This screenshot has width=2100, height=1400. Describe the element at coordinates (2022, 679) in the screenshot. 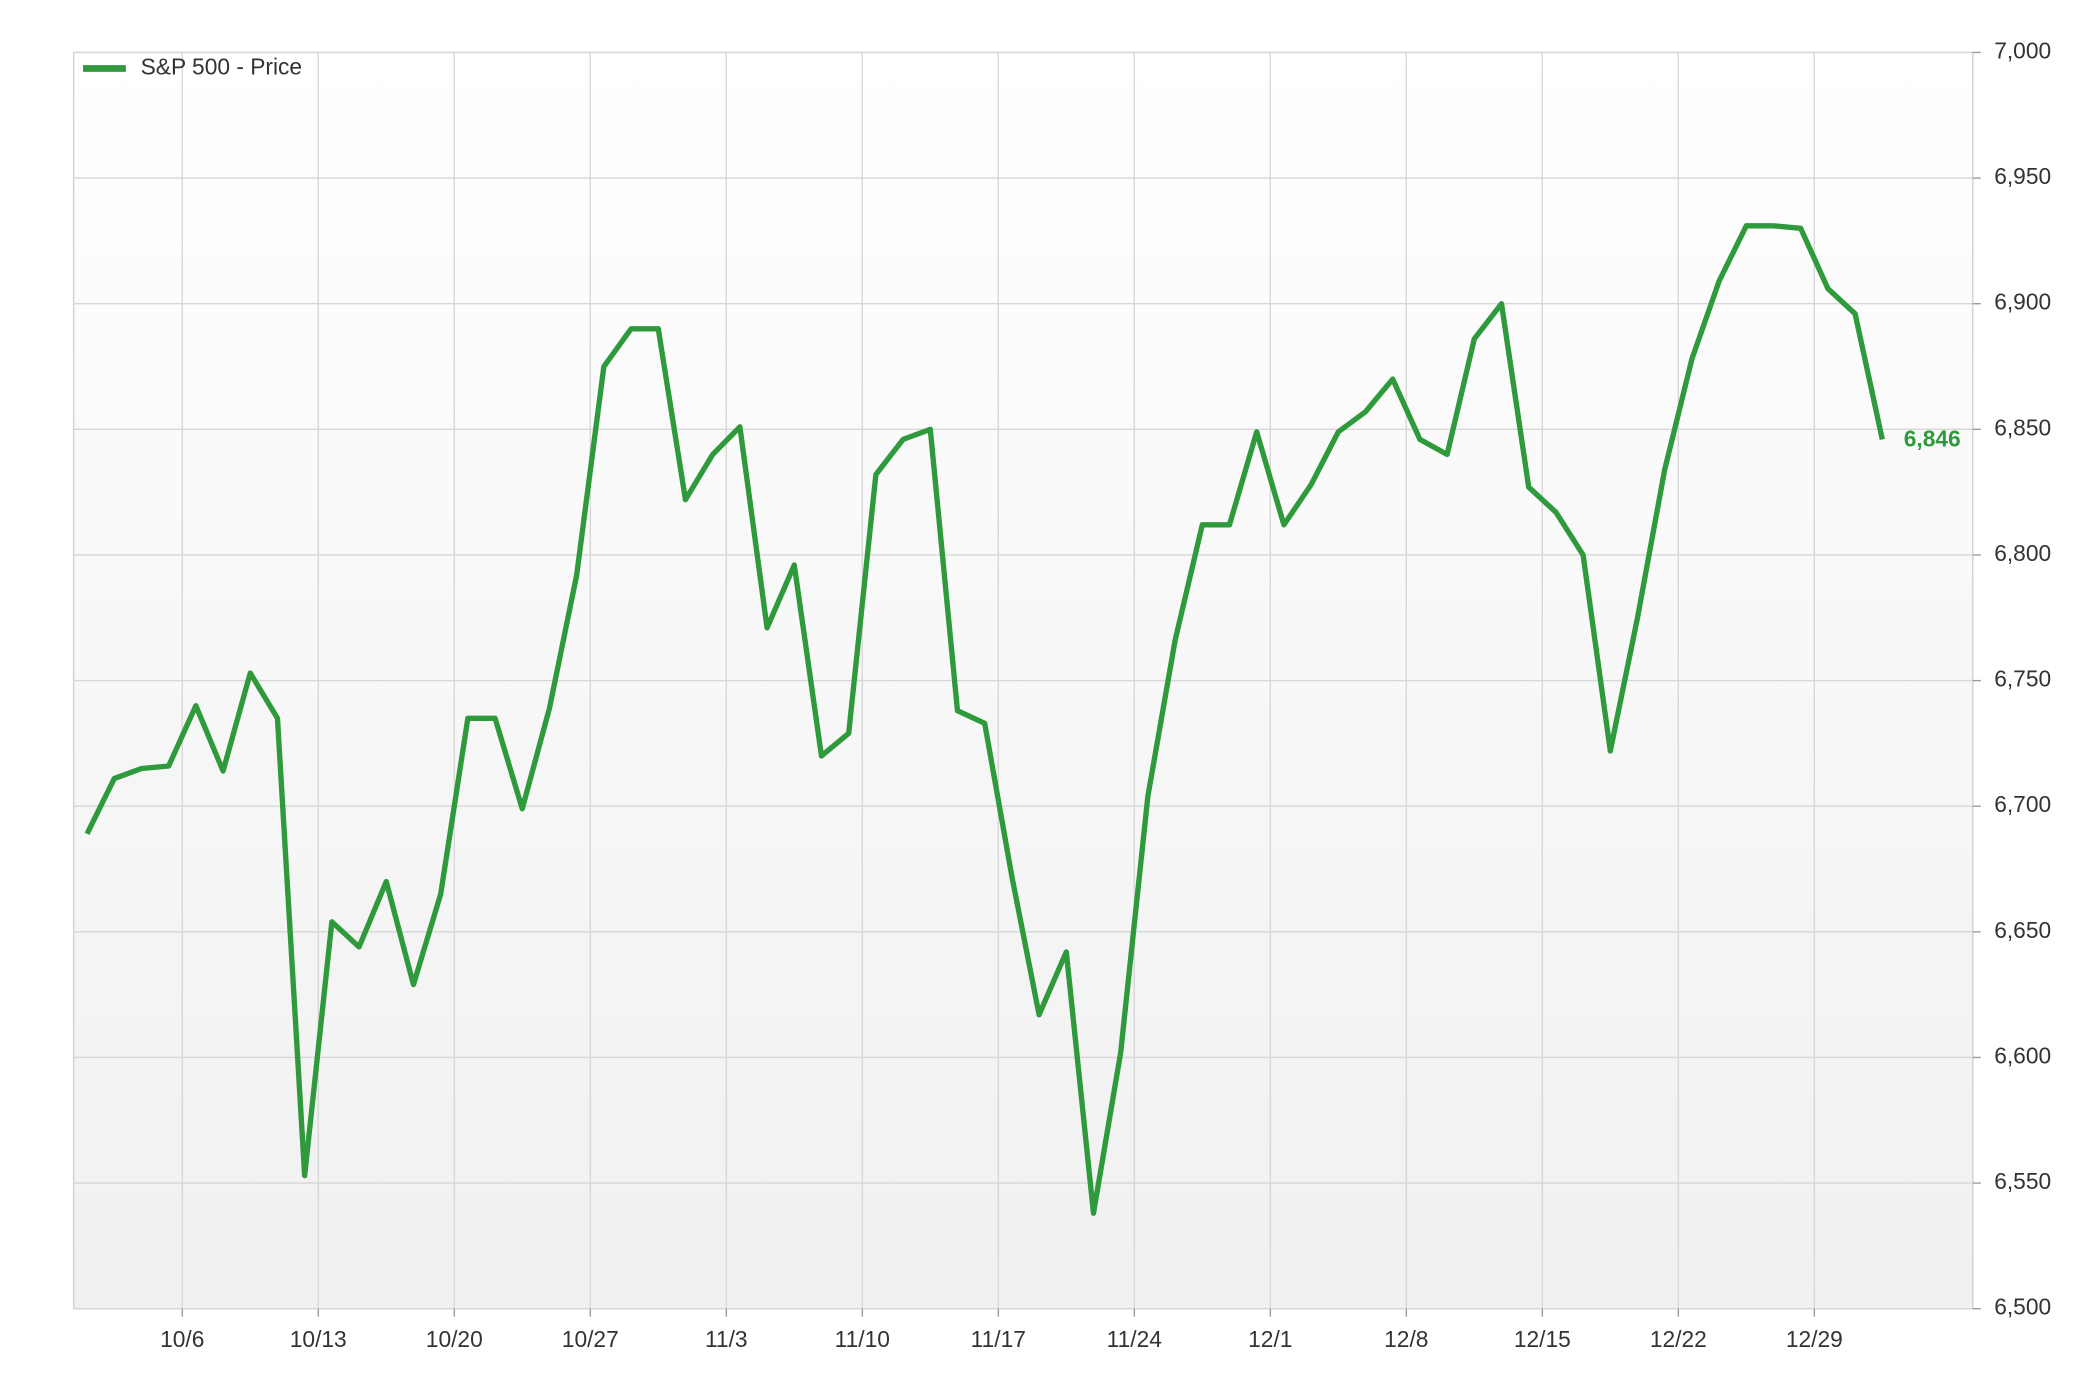

I see `y-tick-label: 6,750` at that location.